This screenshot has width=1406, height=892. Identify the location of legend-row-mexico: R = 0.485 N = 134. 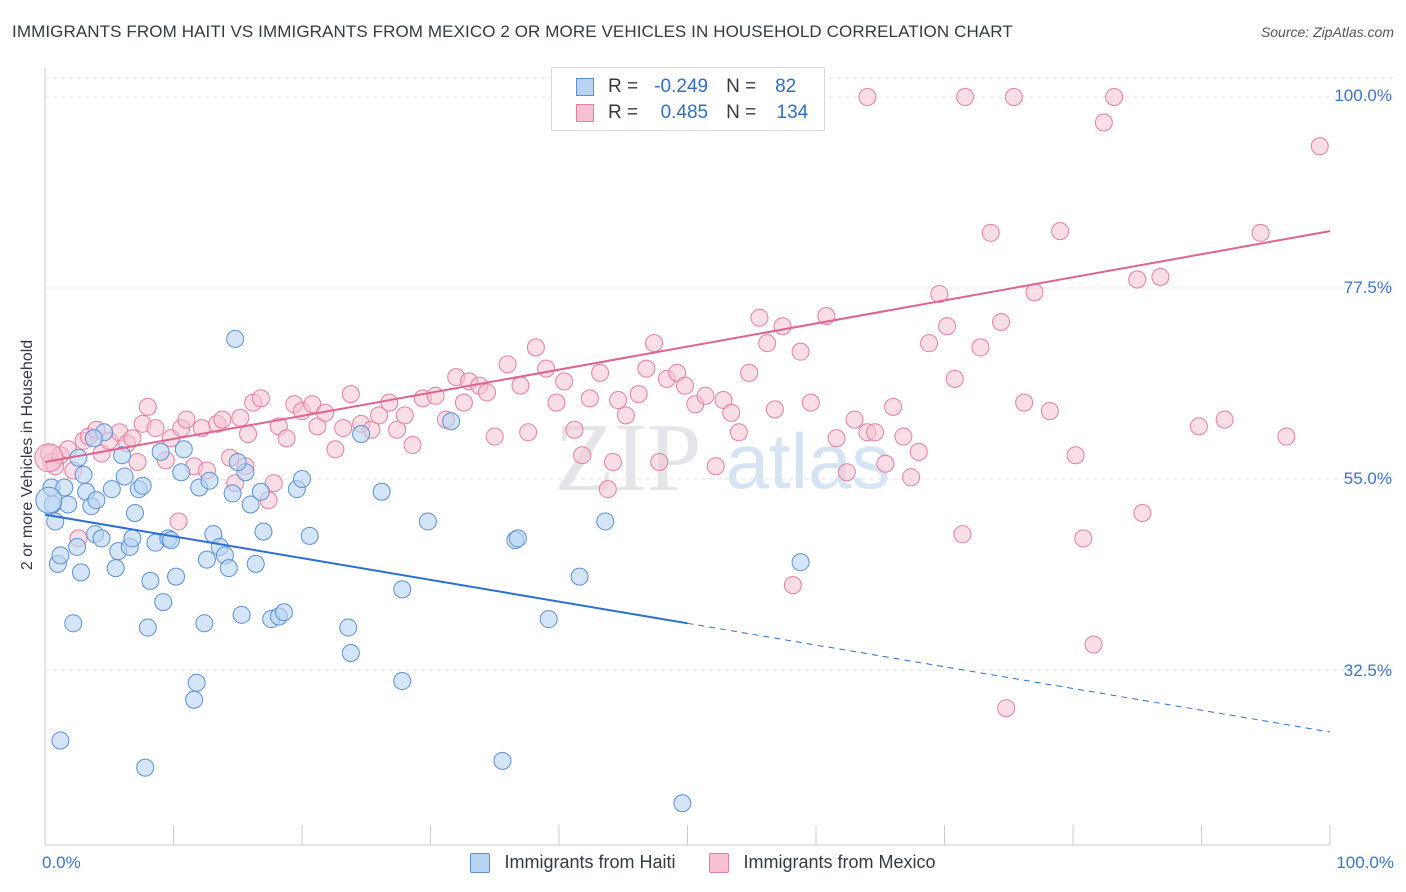
(692, 113).